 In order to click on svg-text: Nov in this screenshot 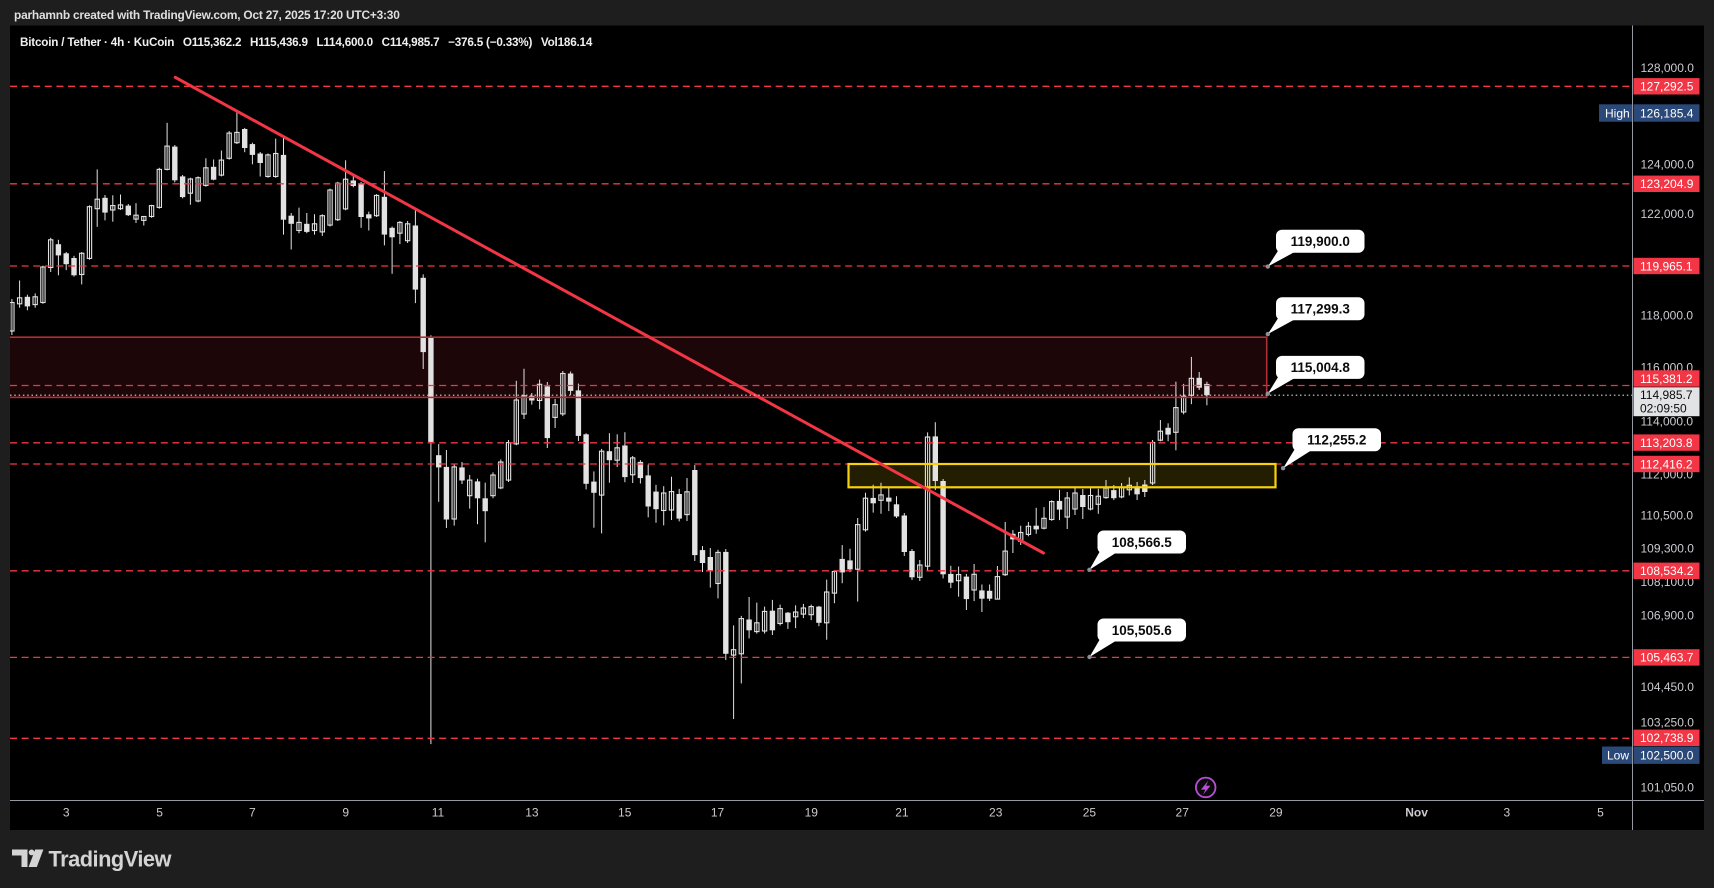, I will do `click(1416, 813)`.